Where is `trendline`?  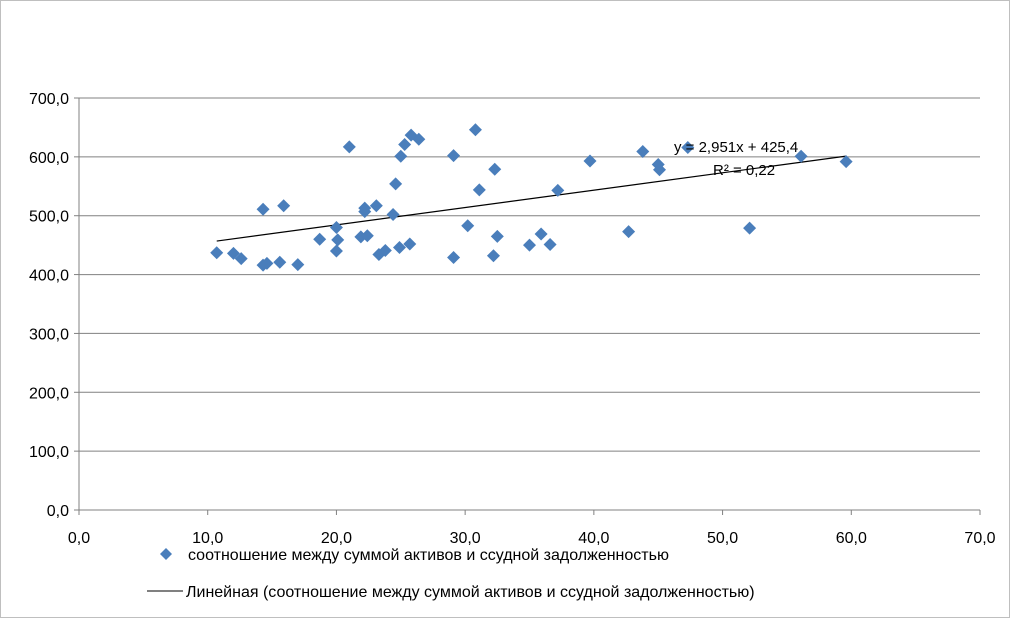
trendline is located at coordinates (531, 198).